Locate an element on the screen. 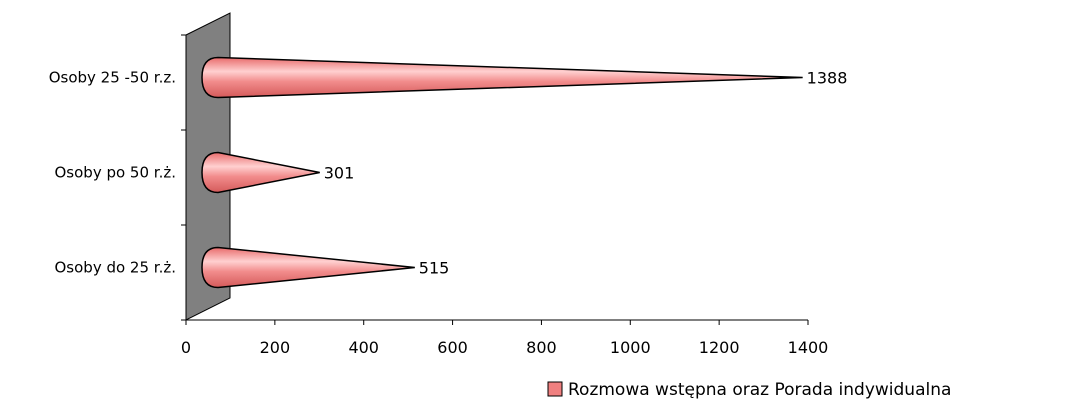 The height and width of the screenshot is (410, 1080). data-label: 301 is located at coordinates (339, 173).